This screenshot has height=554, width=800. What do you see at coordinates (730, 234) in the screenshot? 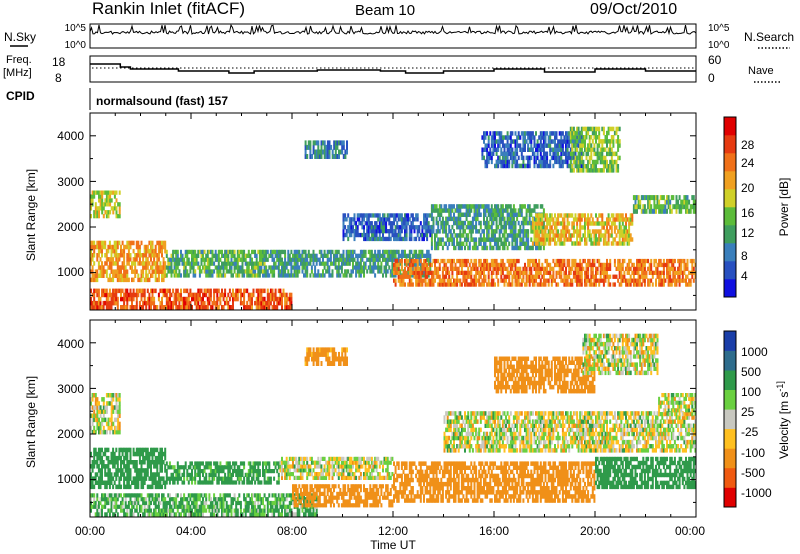
I see `colorbar-segment` at bounding box center [730, 234].